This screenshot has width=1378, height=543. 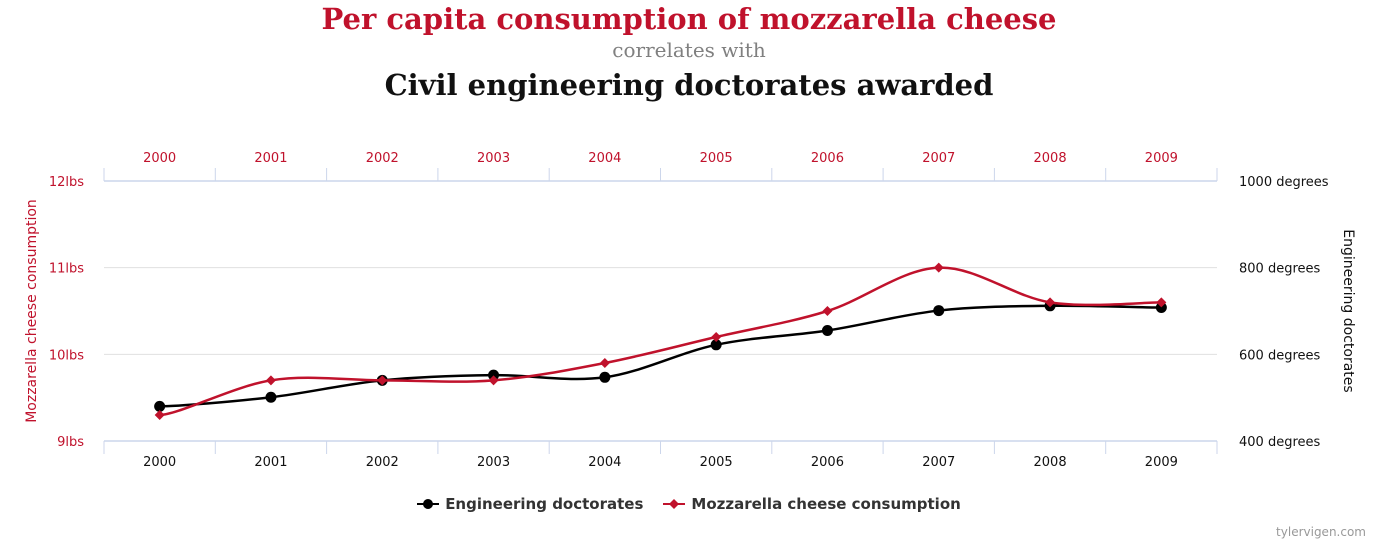 What do you see at coordinates (689, 85) in the screenshot?
I see `chart-title-2: Civil engineering doctorates awarded` at bounding box center [689, 85].